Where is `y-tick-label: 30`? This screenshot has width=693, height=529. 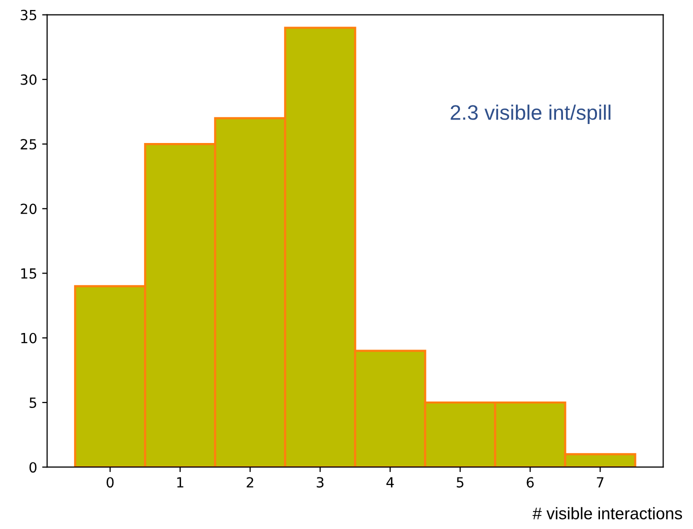
y-tick-label: 30 is located at coordinates (28, 79).